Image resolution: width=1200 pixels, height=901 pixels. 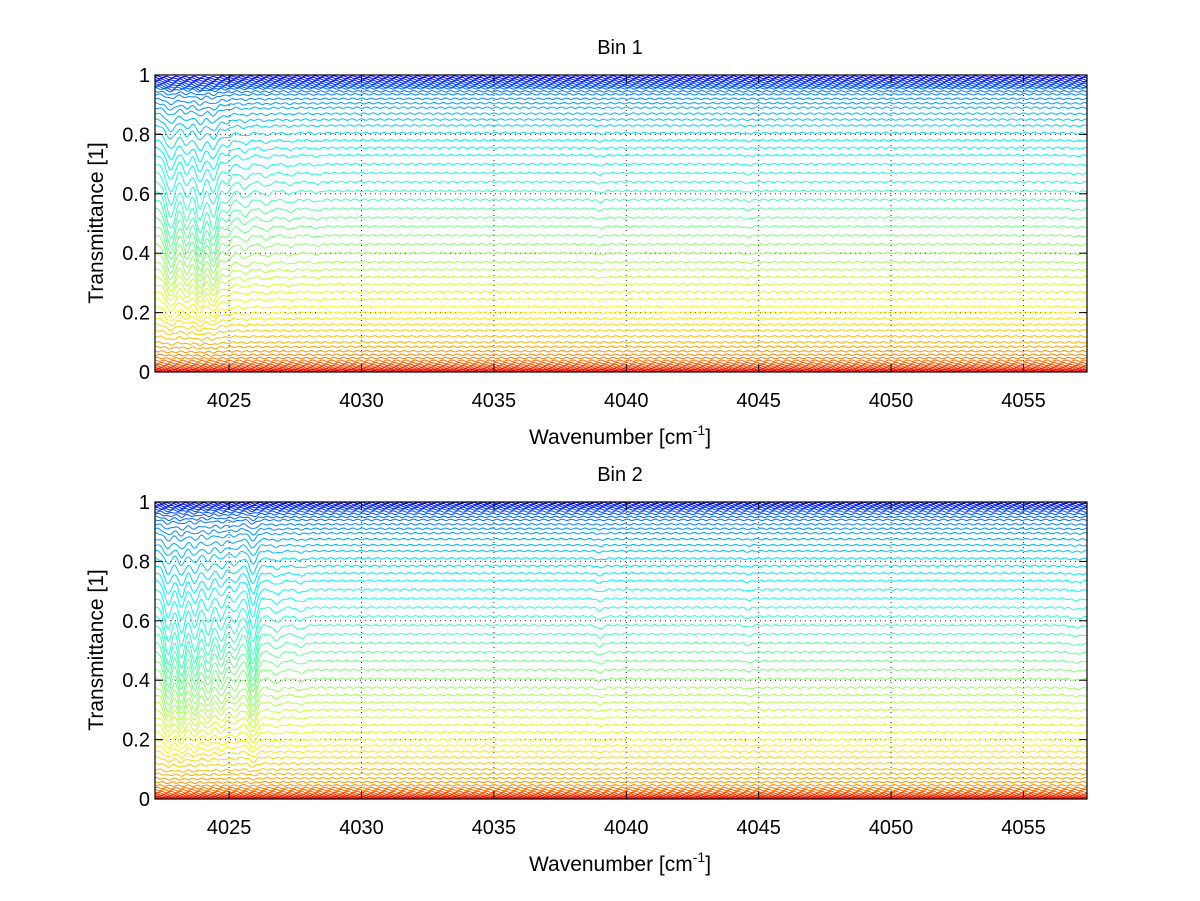 I want to click on y-tick-label: 0, so click(x=144, y=373).